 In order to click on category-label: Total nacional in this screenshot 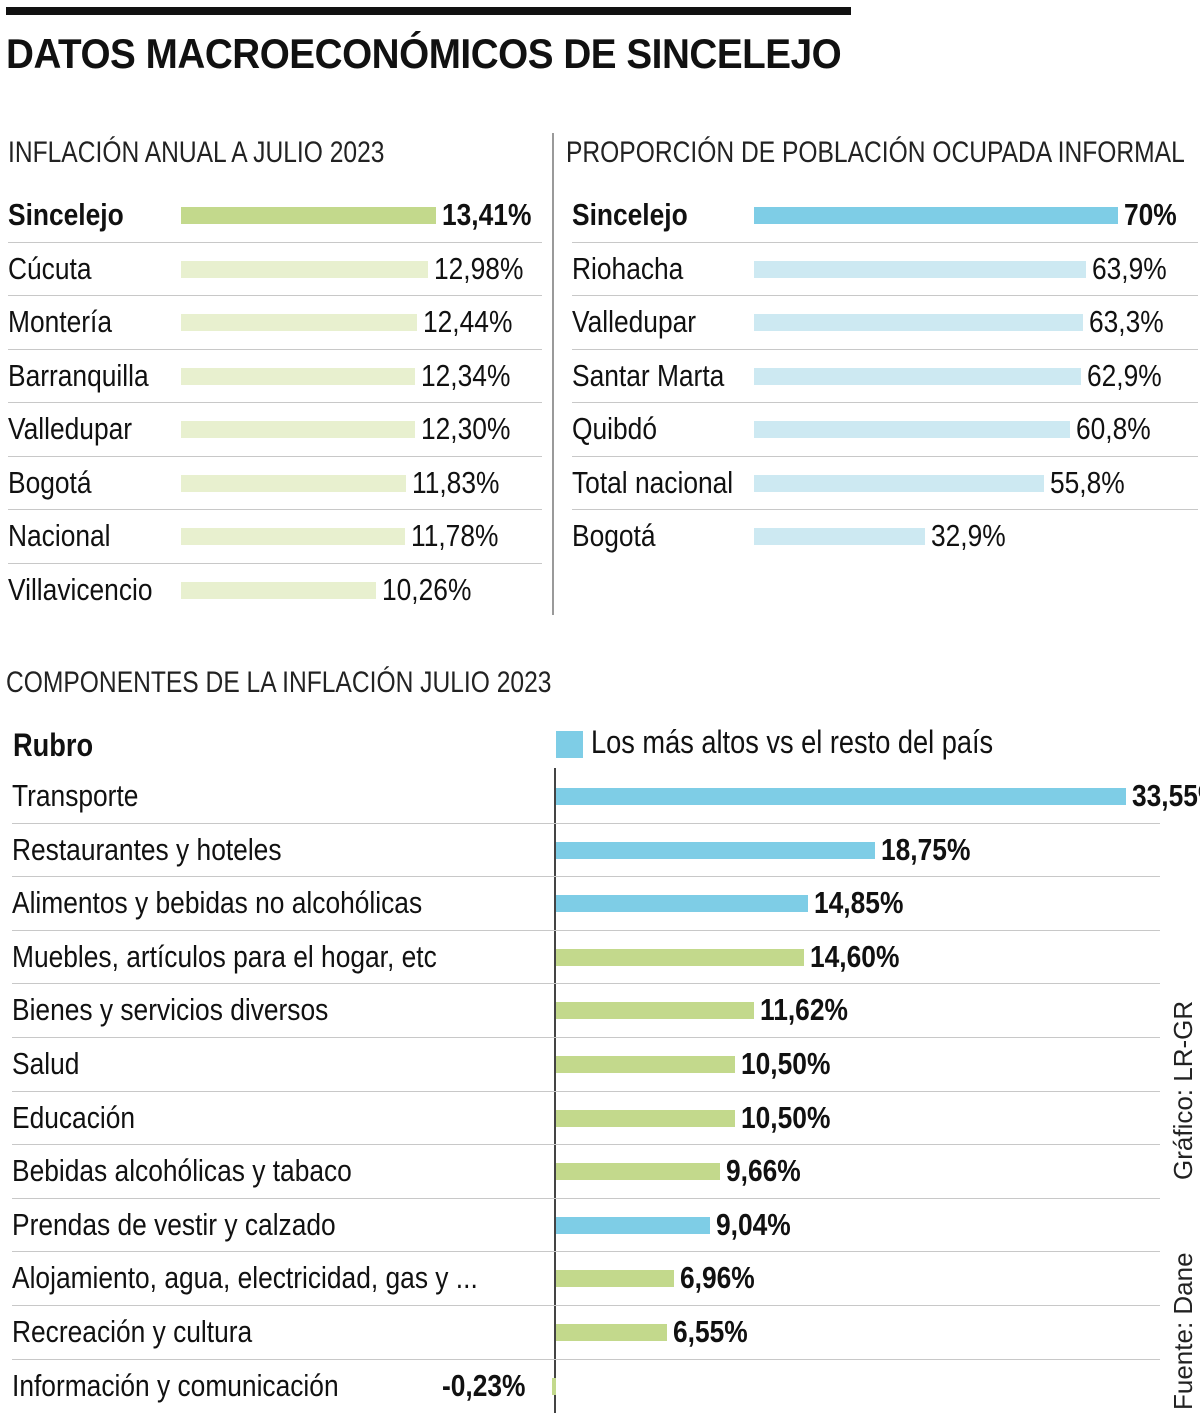, I will do `click(653, 482)`.